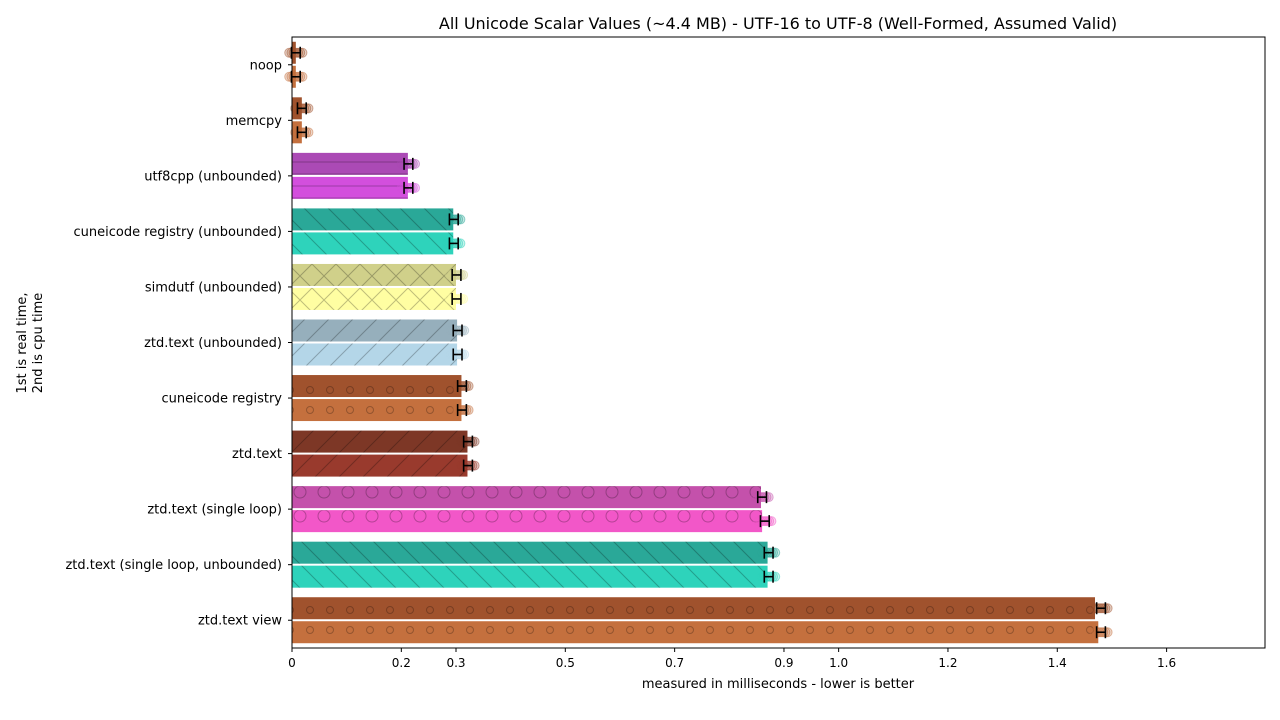  I want to click on y-axis-label: 1st is real time, 2nd is cpu time, so click(30, 342).